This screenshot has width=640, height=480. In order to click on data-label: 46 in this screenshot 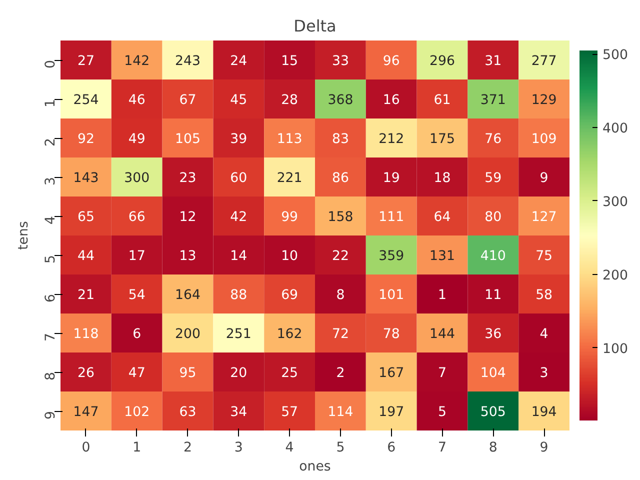, I will do `click(137, 100)`.